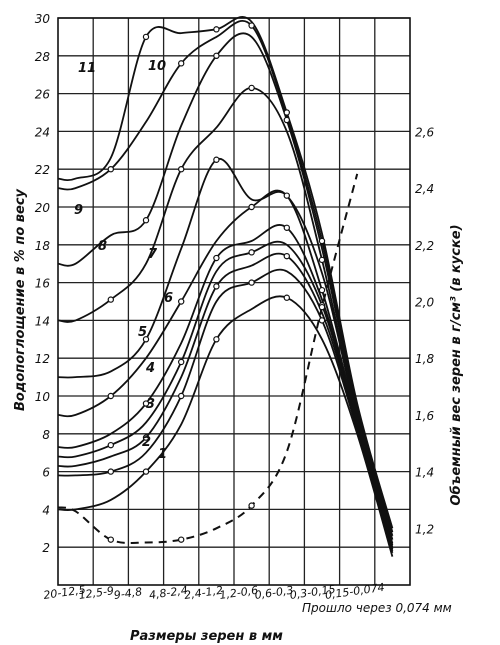 This screenshot has height=645, width=500. I want to click on x-tick-label: 2,4-1,2, so click(203, 593).